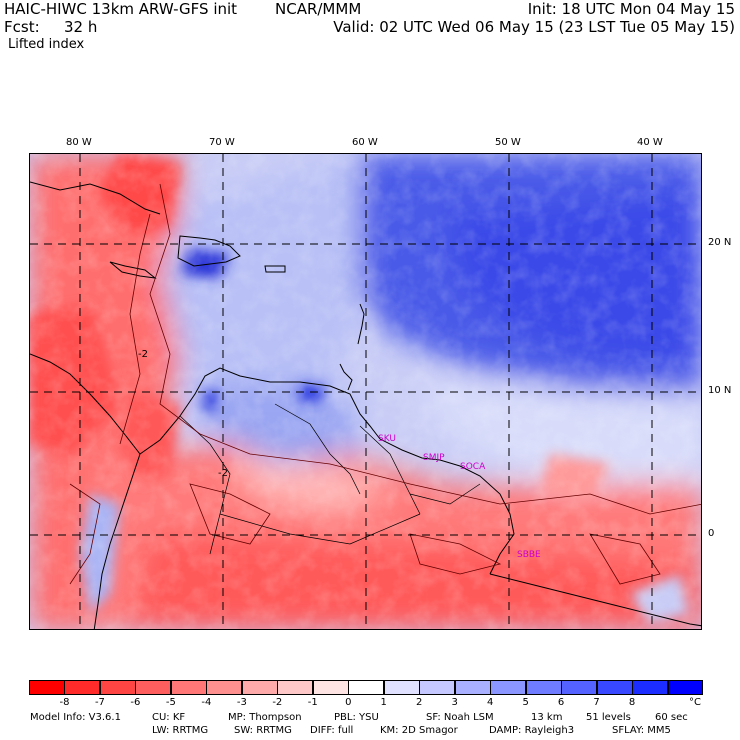 This screenshot has height=740, width=740. What do you see at coordinates (170, 702) in the screenshot?
I see `colorbar-tick-label: -5` at bounding box center [170, 702].